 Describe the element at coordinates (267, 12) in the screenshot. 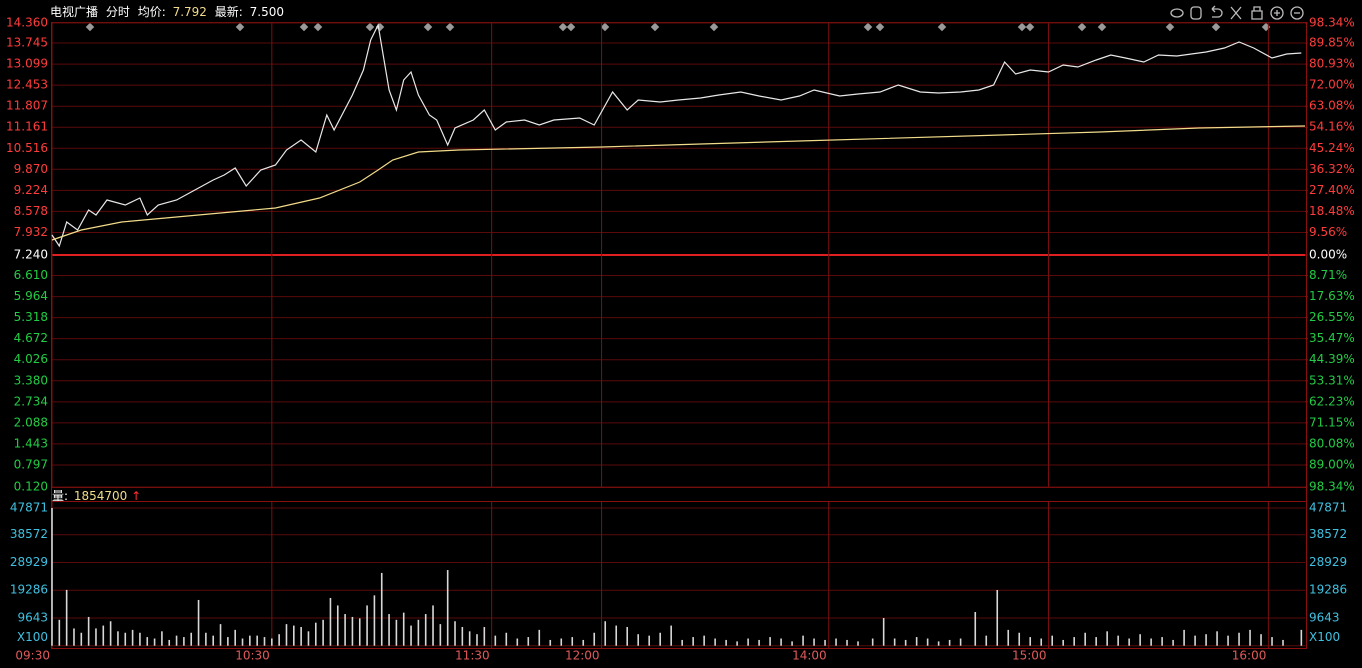

I see `last-value: 7.500` at that location.